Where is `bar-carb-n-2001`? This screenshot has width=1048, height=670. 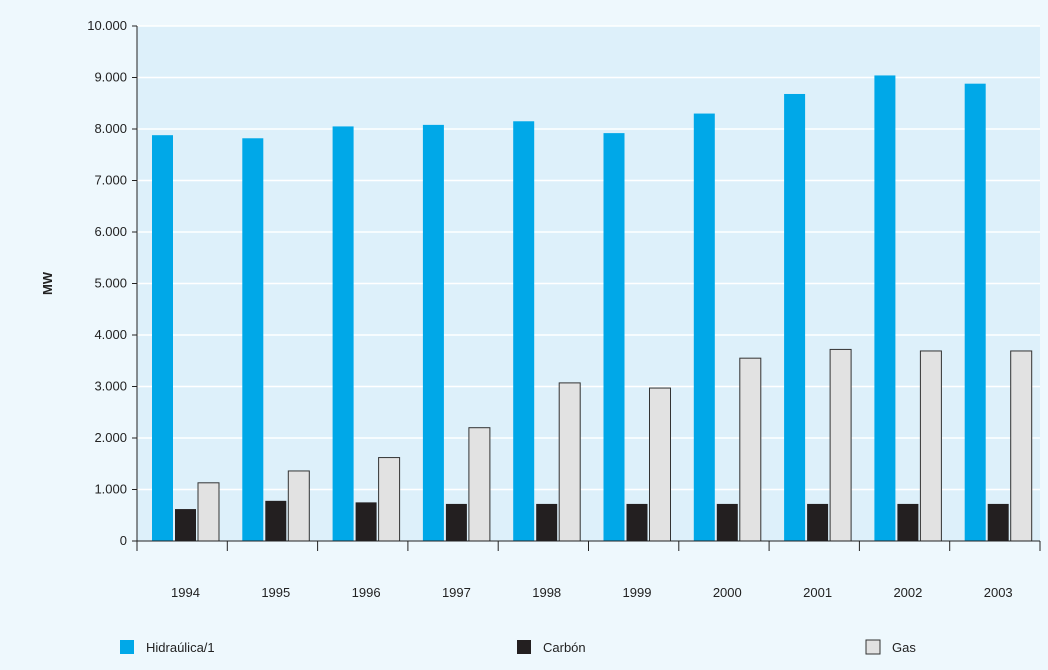
bar-carb-n-2001 is located at coordinates (818, 522).